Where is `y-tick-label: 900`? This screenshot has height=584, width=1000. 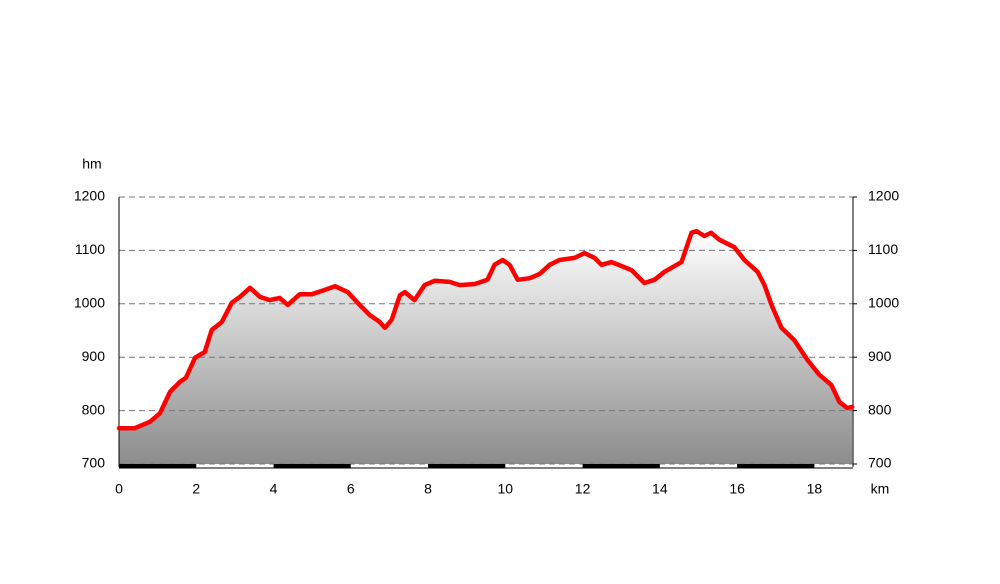
y-tick-label: 900 is located at coordinates (94, 356).